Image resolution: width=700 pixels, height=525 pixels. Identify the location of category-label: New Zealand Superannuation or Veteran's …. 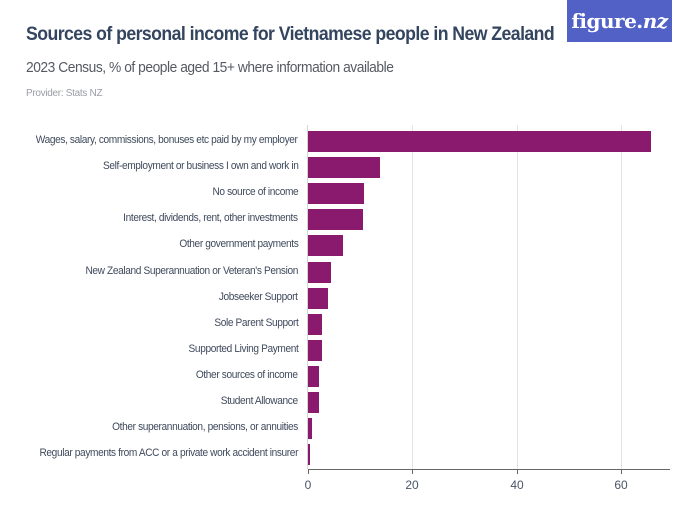
(192, 271).